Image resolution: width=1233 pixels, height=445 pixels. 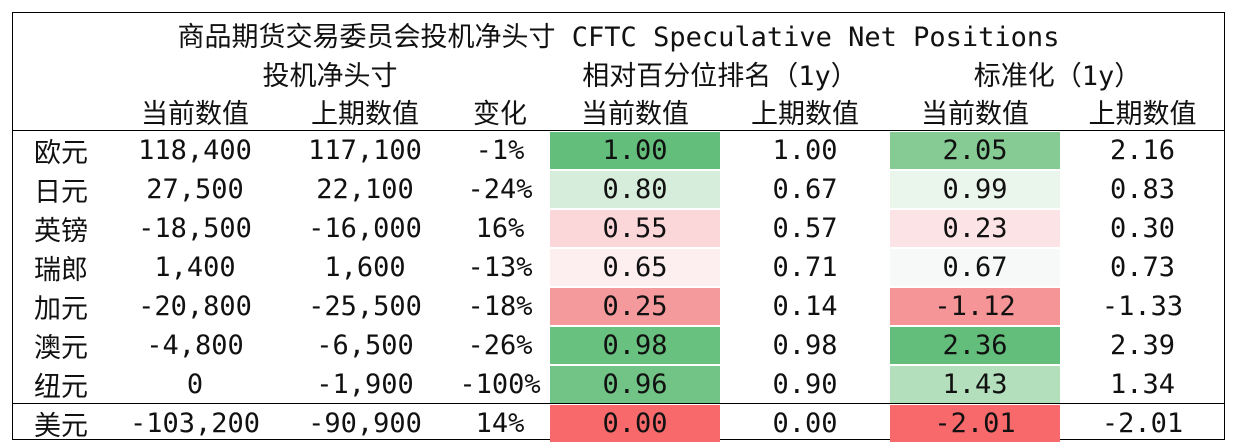 I want to click on cell: 2.36, so click(x=975, y=345).